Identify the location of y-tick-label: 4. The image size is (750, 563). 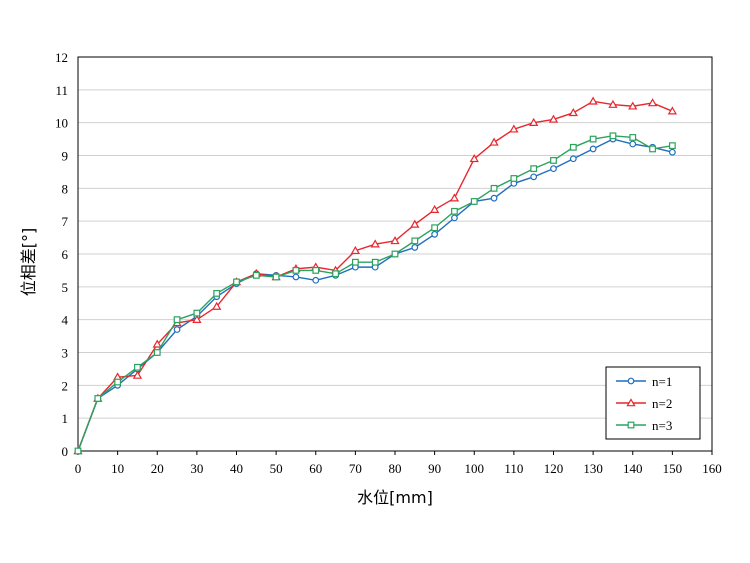
(65, 320).